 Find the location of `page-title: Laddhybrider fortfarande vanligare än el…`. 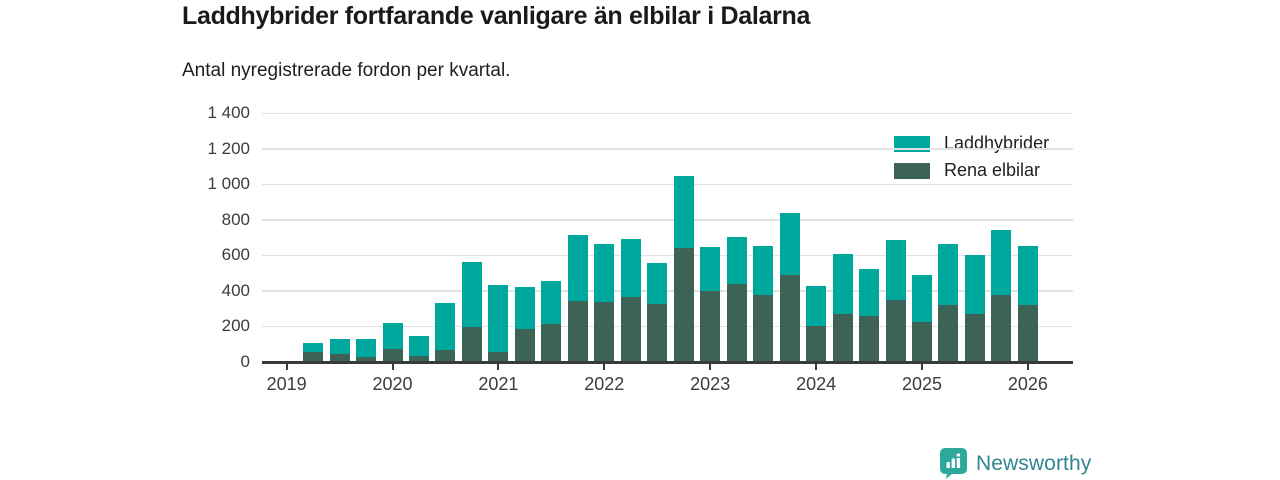

page-title: Laddhybrider fortfarande vanligare än el… is located at coordinates (496, 16).